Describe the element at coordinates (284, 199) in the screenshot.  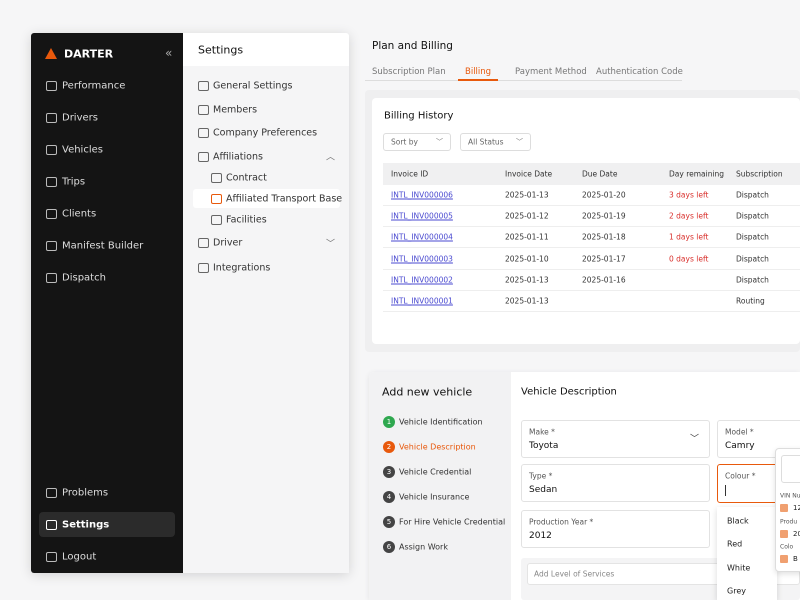
I see `settings-item: Affiliated Transport Base` at that location.